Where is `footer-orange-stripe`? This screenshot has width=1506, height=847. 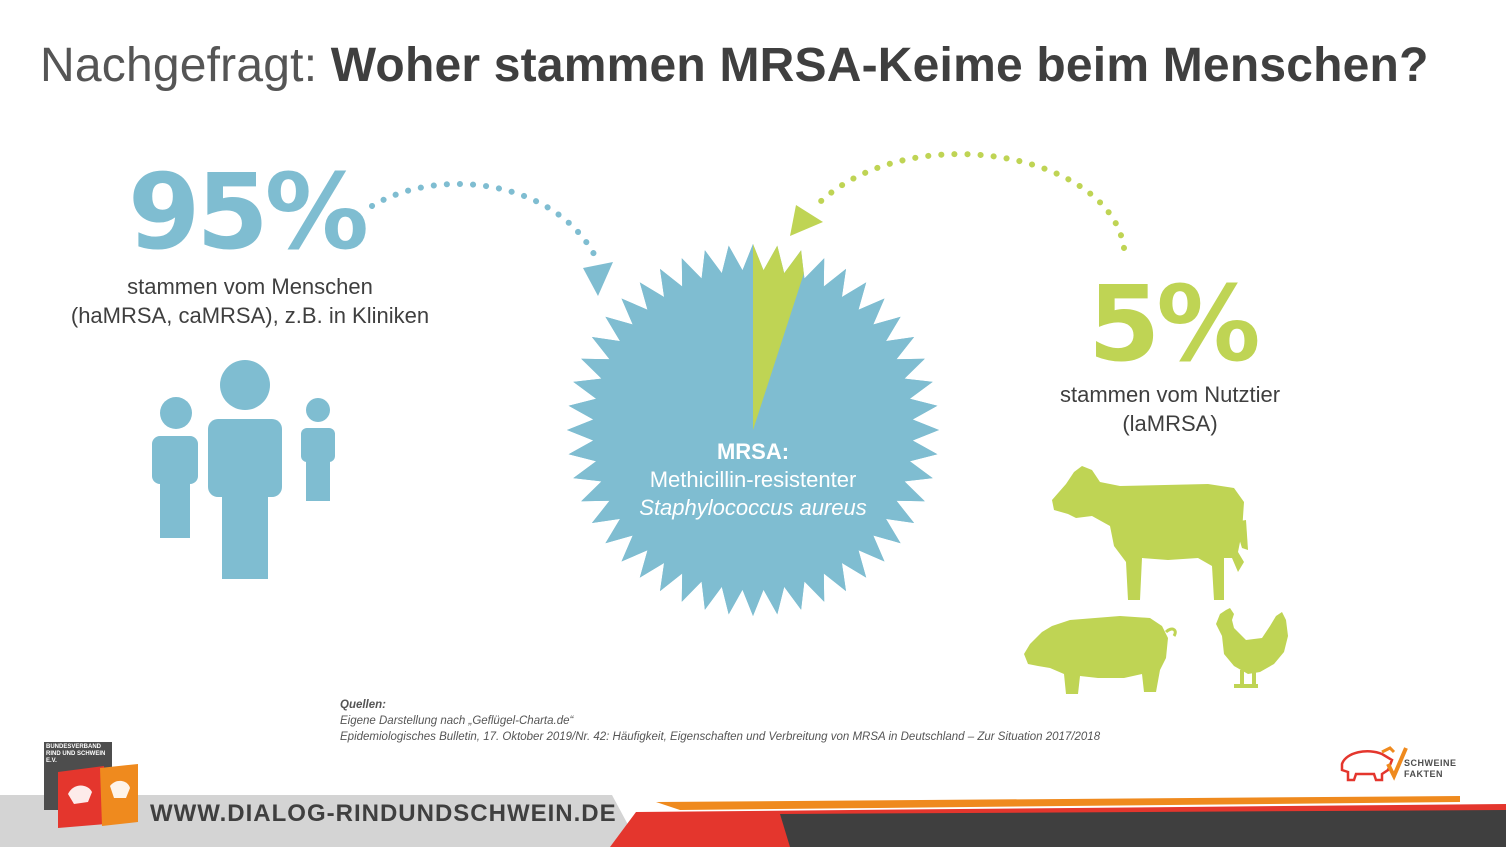 footer-orange-stripe is located at coordinates (1058, 803).